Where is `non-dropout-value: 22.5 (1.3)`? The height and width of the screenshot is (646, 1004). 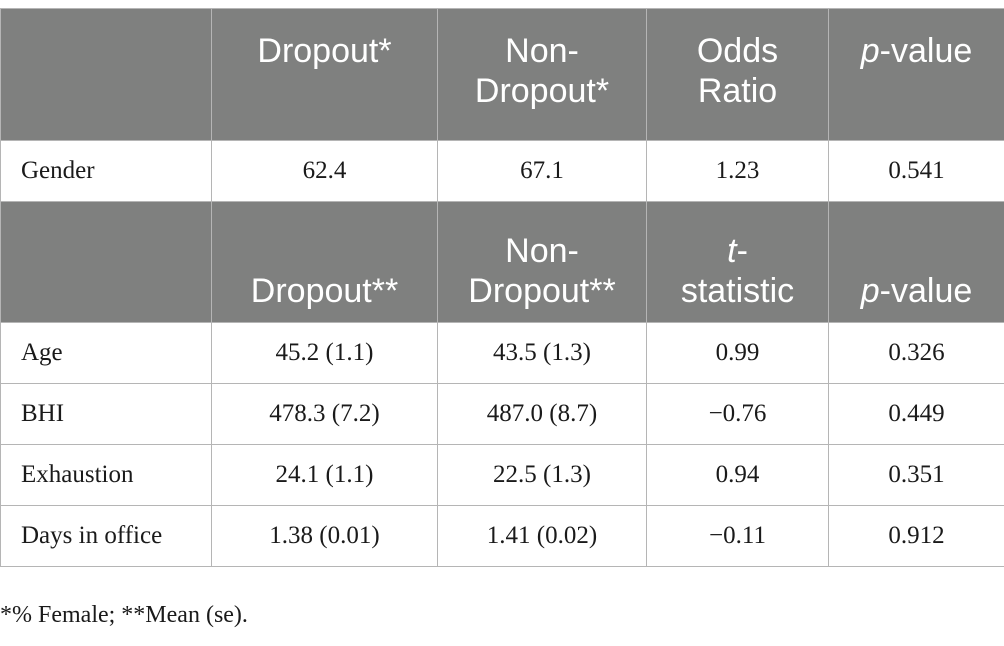 non-dropout-value: 22.5 (1.3) is located at coordinates (542, 475).